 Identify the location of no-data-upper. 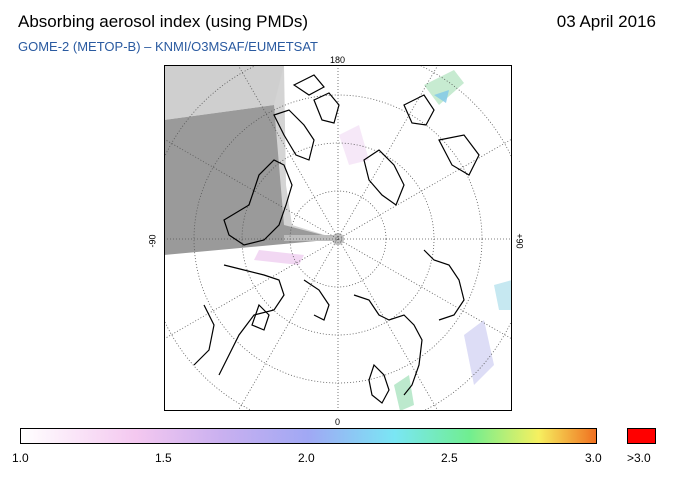
(224, 92).